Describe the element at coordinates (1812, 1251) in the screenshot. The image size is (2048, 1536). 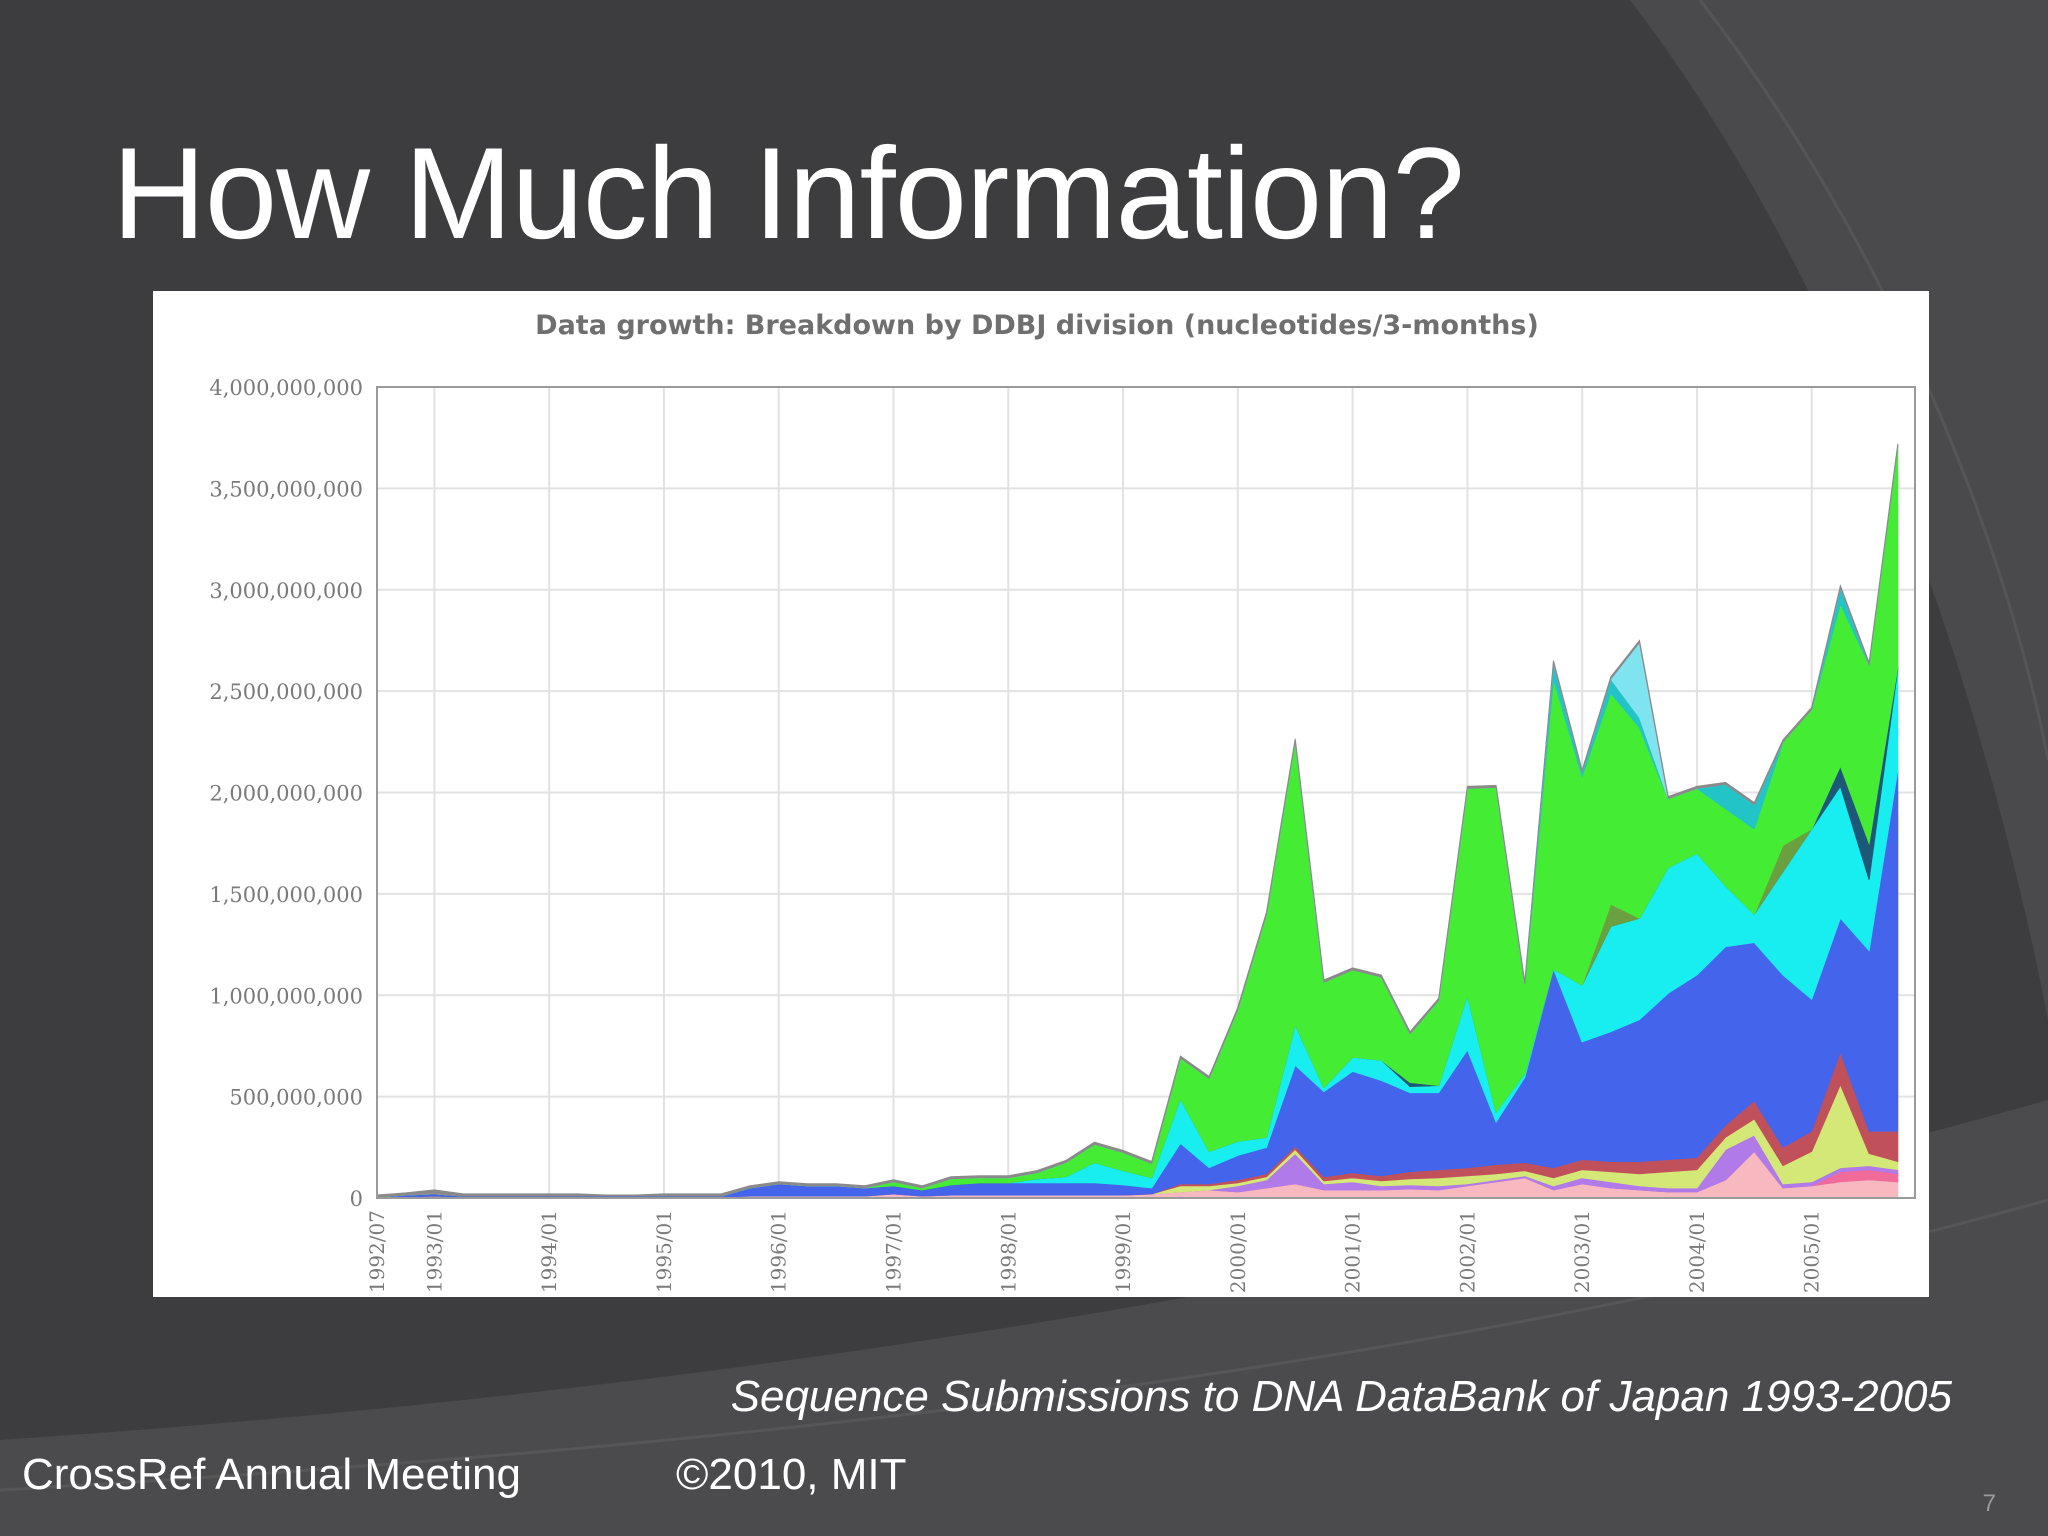
I see `x-tick-label: 2005/01` at that location.